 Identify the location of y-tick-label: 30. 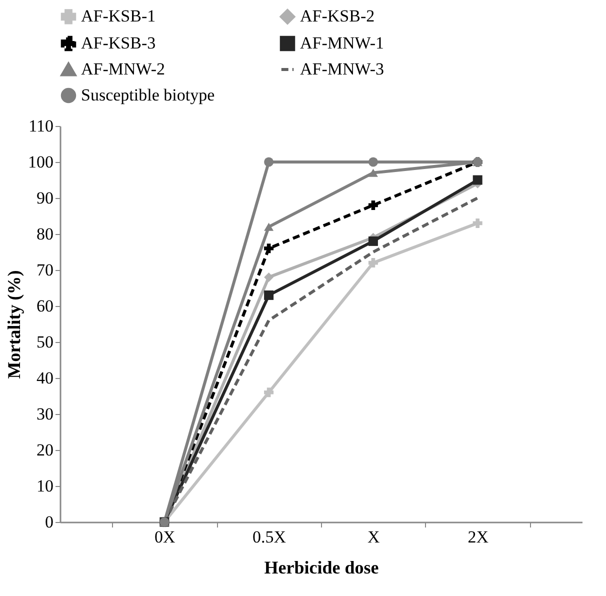
(45, 414).